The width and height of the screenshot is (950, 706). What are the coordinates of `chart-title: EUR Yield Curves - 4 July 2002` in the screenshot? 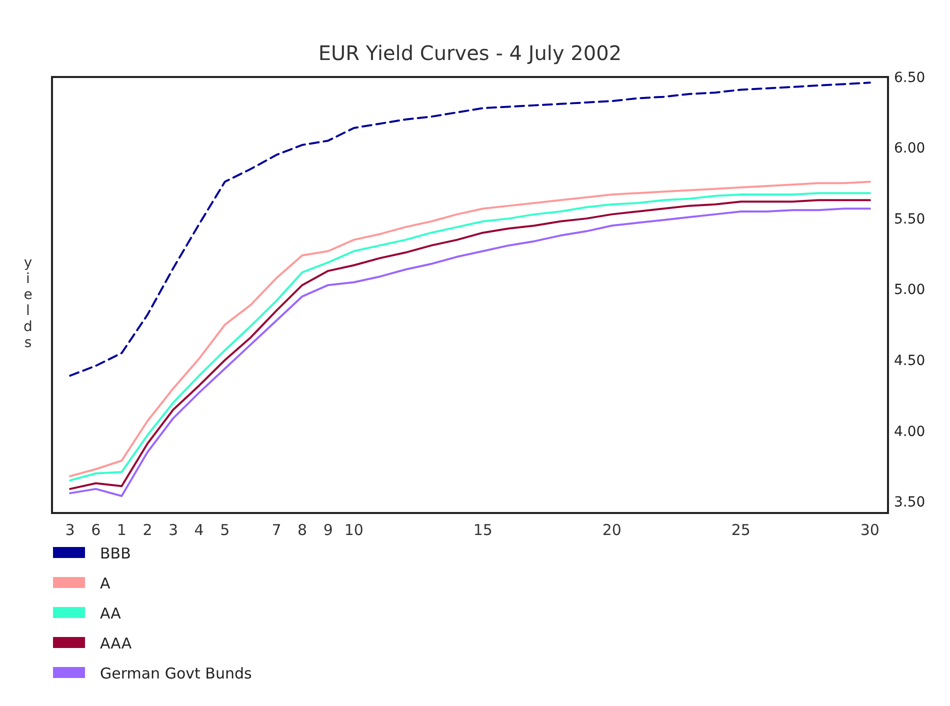 It's located at (470, 53).